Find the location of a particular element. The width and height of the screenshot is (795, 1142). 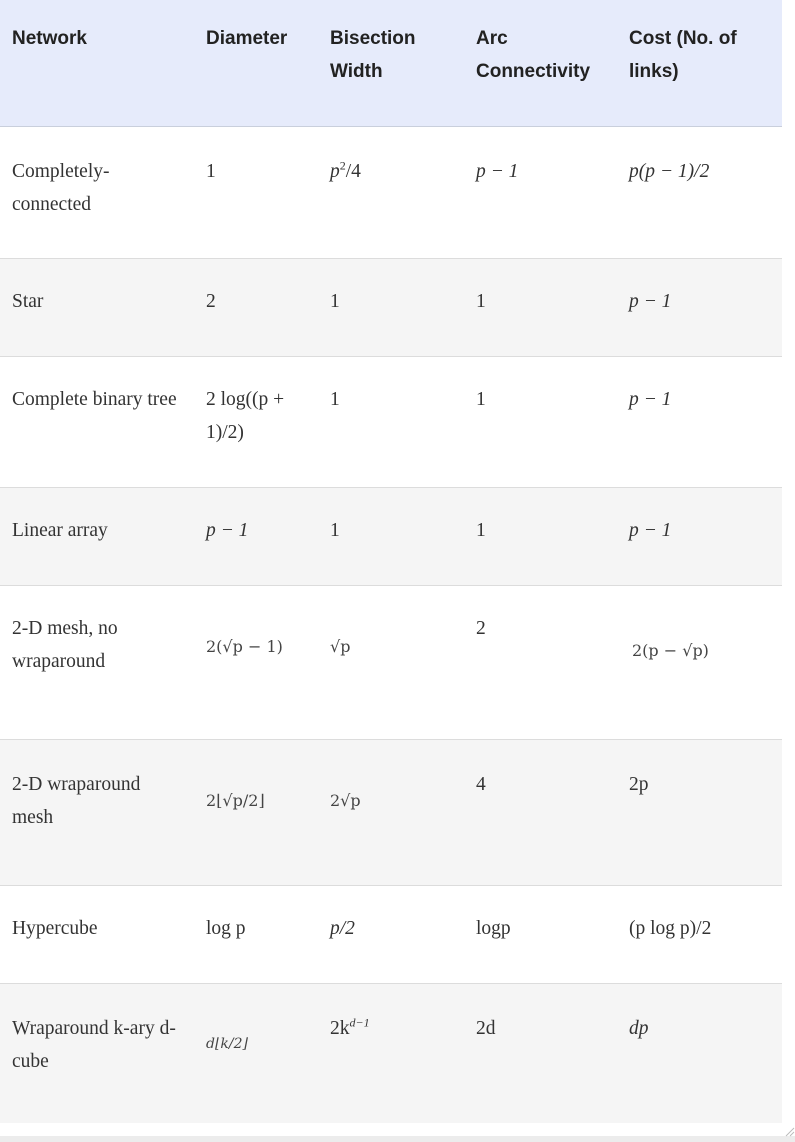

header-bisection-line1: Bisection is located at coordinates (373, 38).